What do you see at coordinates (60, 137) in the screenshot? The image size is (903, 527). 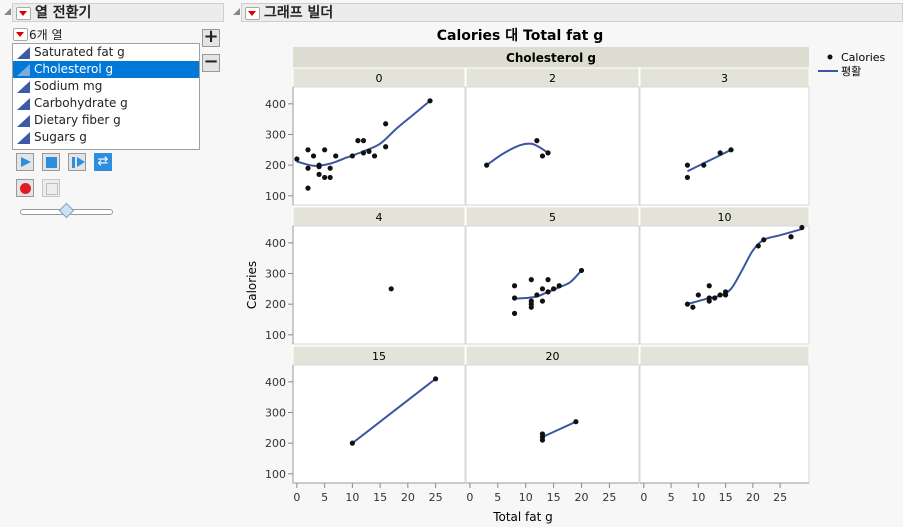 I see `column-name: Sugars g` at bounding box center [60, 137].